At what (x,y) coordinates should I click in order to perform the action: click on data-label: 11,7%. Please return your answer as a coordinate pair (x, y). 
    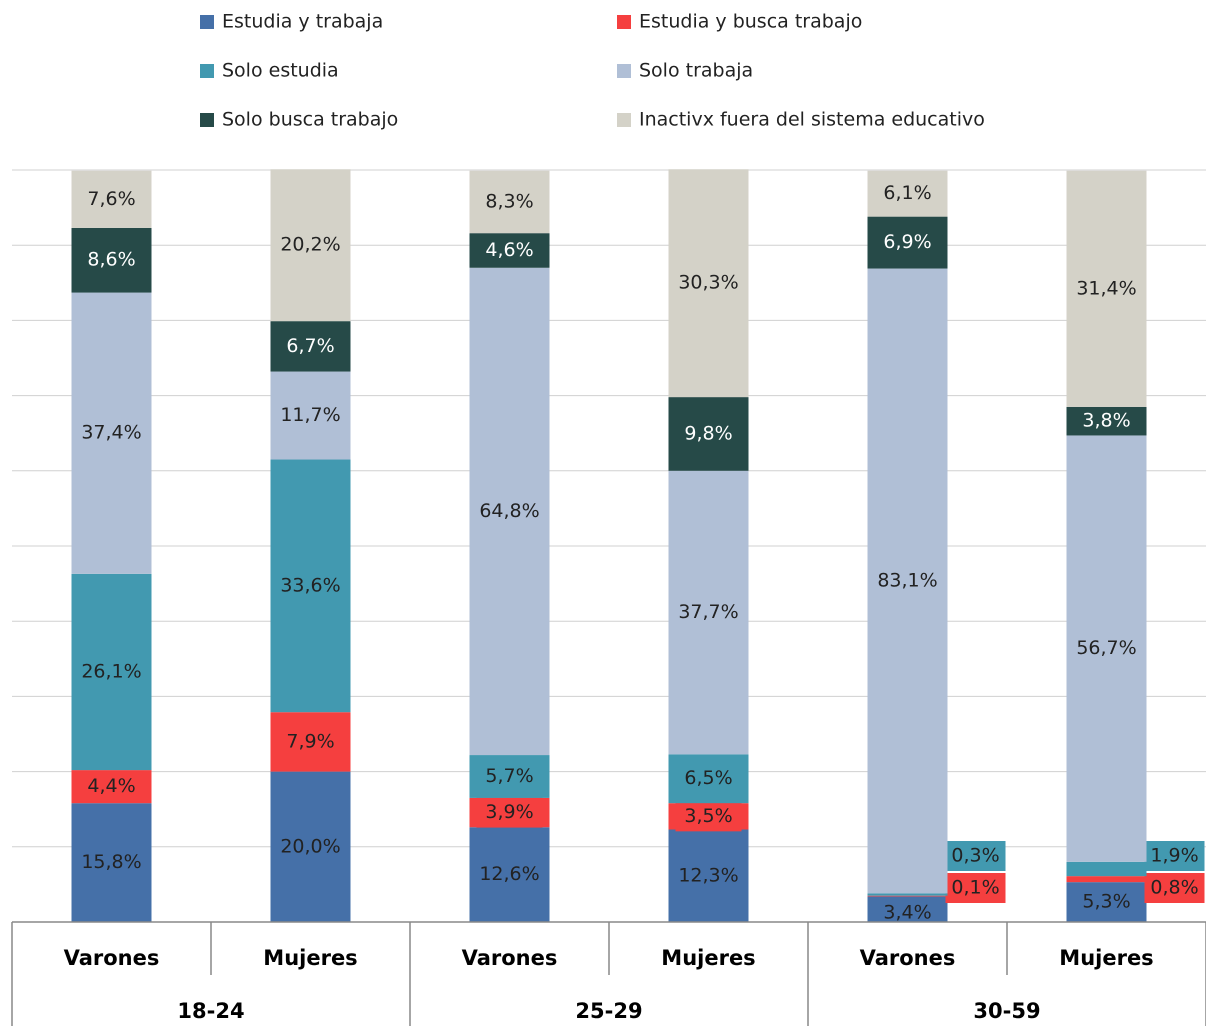
    Looking at the image, I should click on (310, 415).